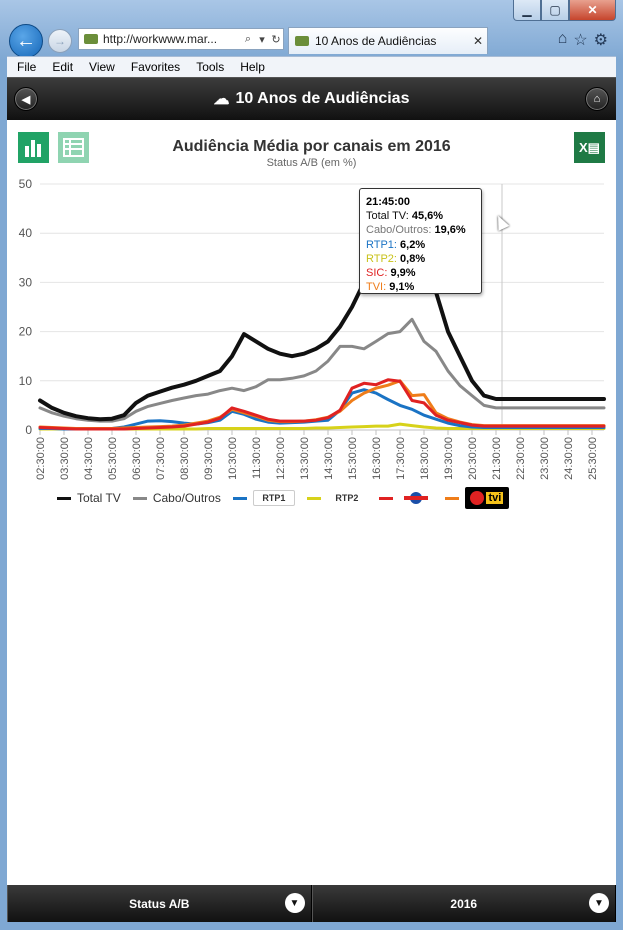 The width and height of the screenshot is (623, 930). What do you see at coordinates (262, 39) in the screenshot?
I see `dropdown-arrow-icon: ▾` at bounding box center [262, 39].